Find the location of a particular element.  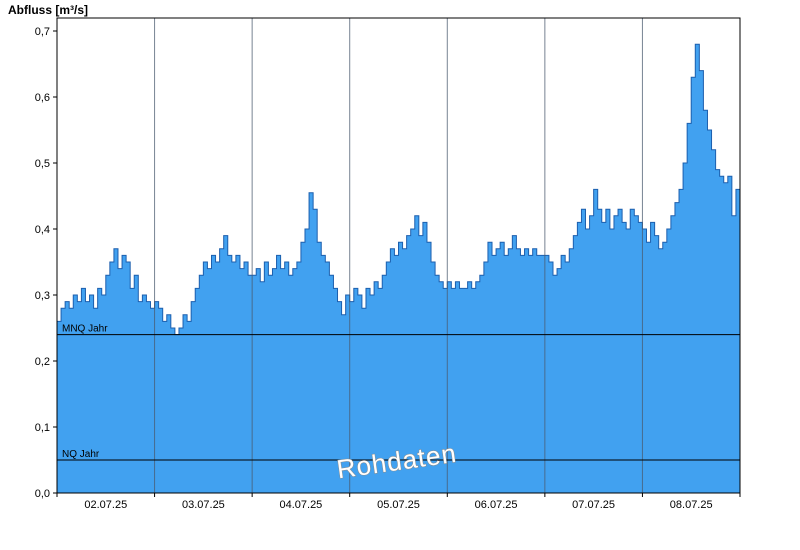

y-axis-label: 0,3 is located at coordinates (42, 296).